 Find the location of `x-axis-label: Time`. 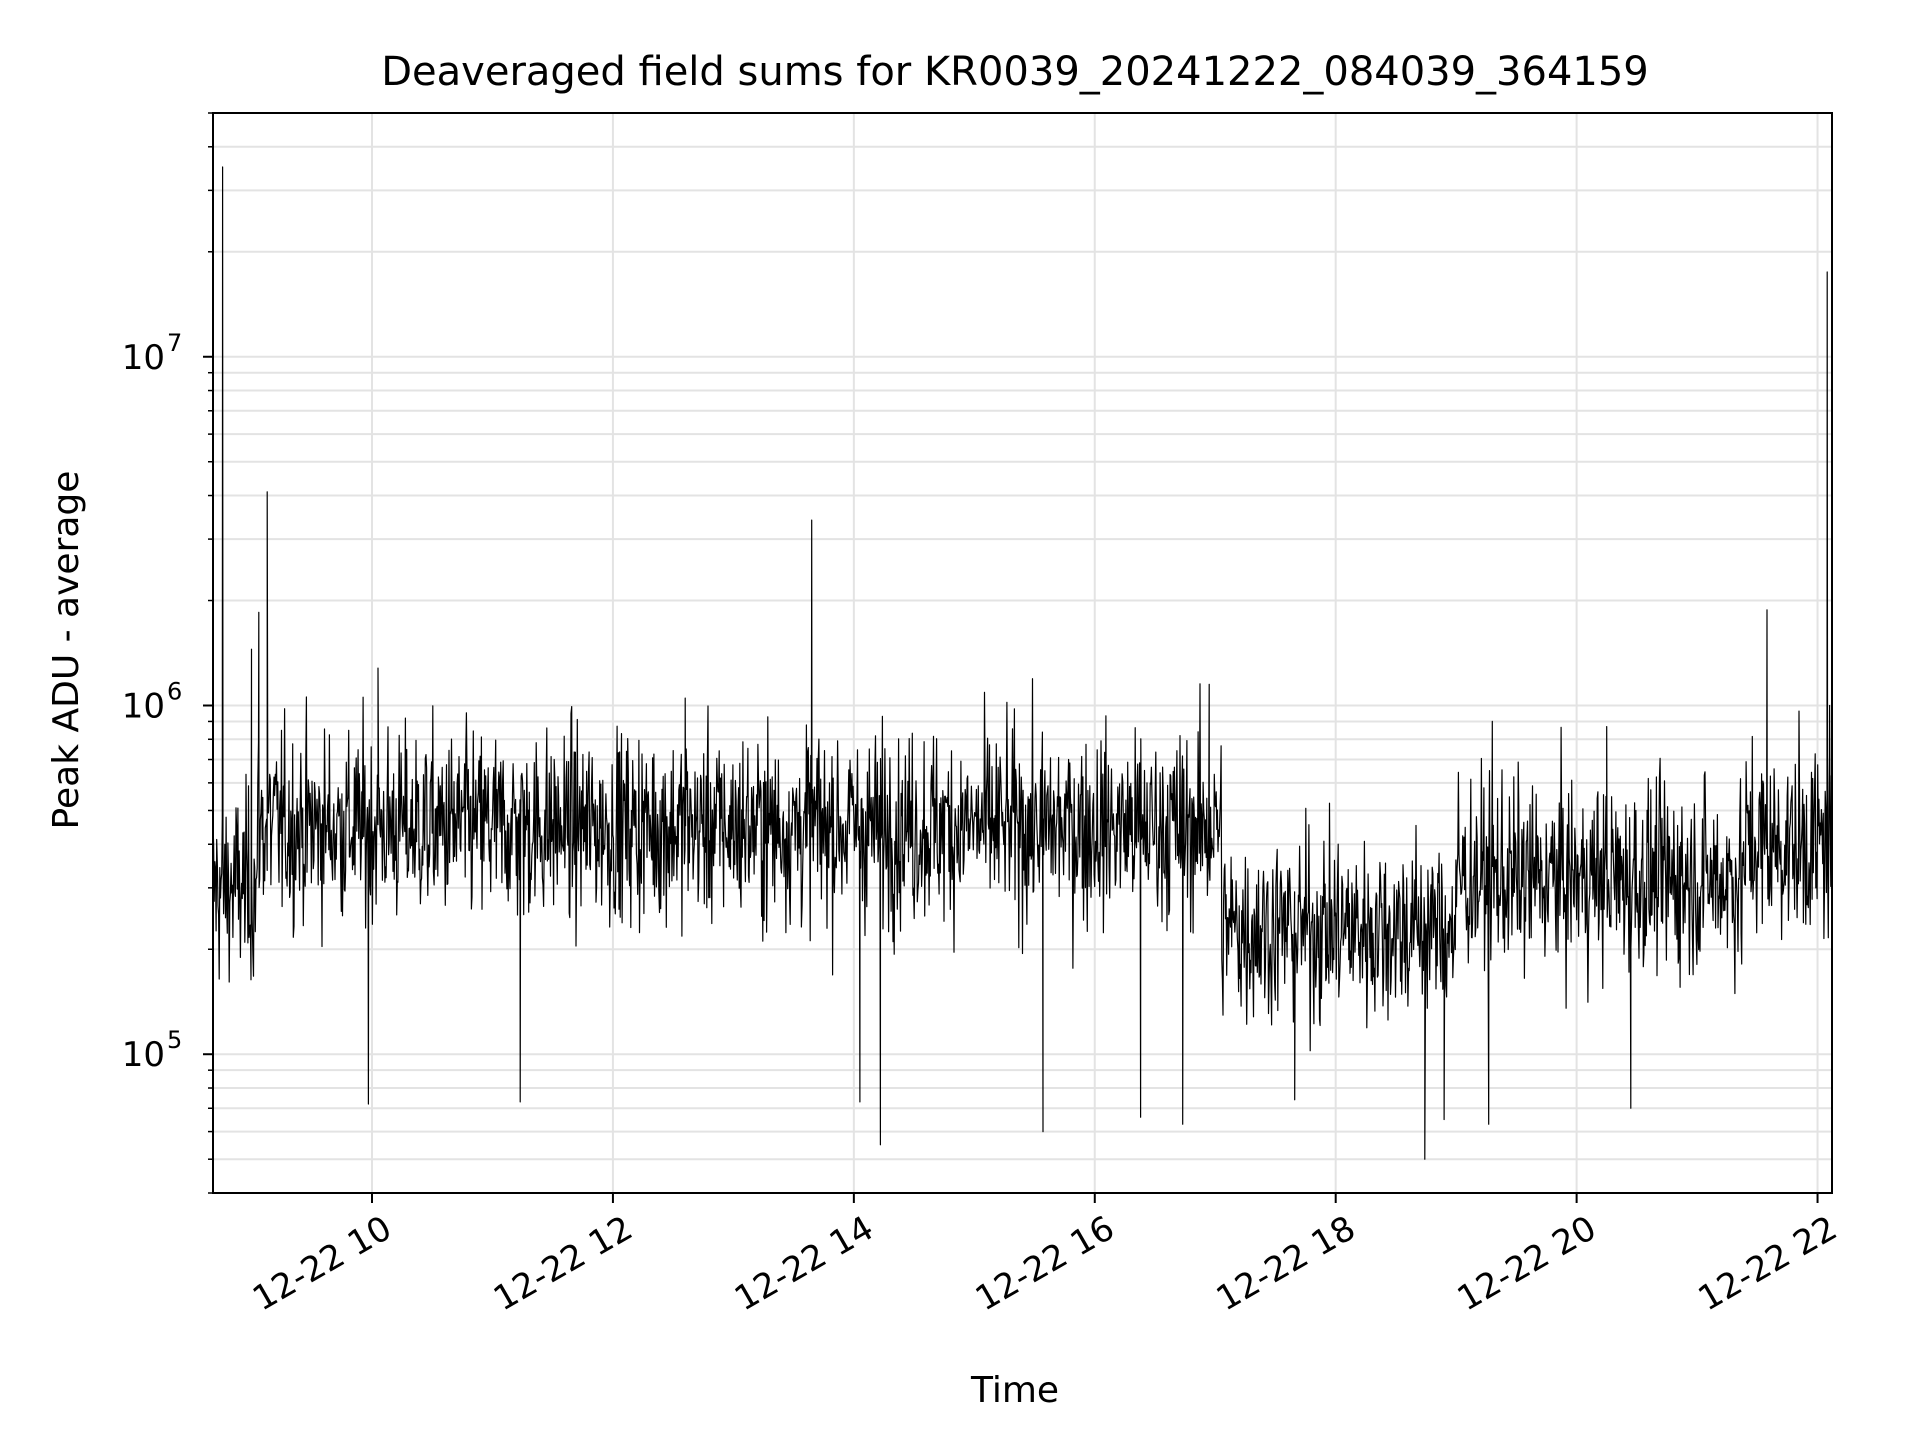

x-axis-label: Time is located at coordinates (1014, 1390).